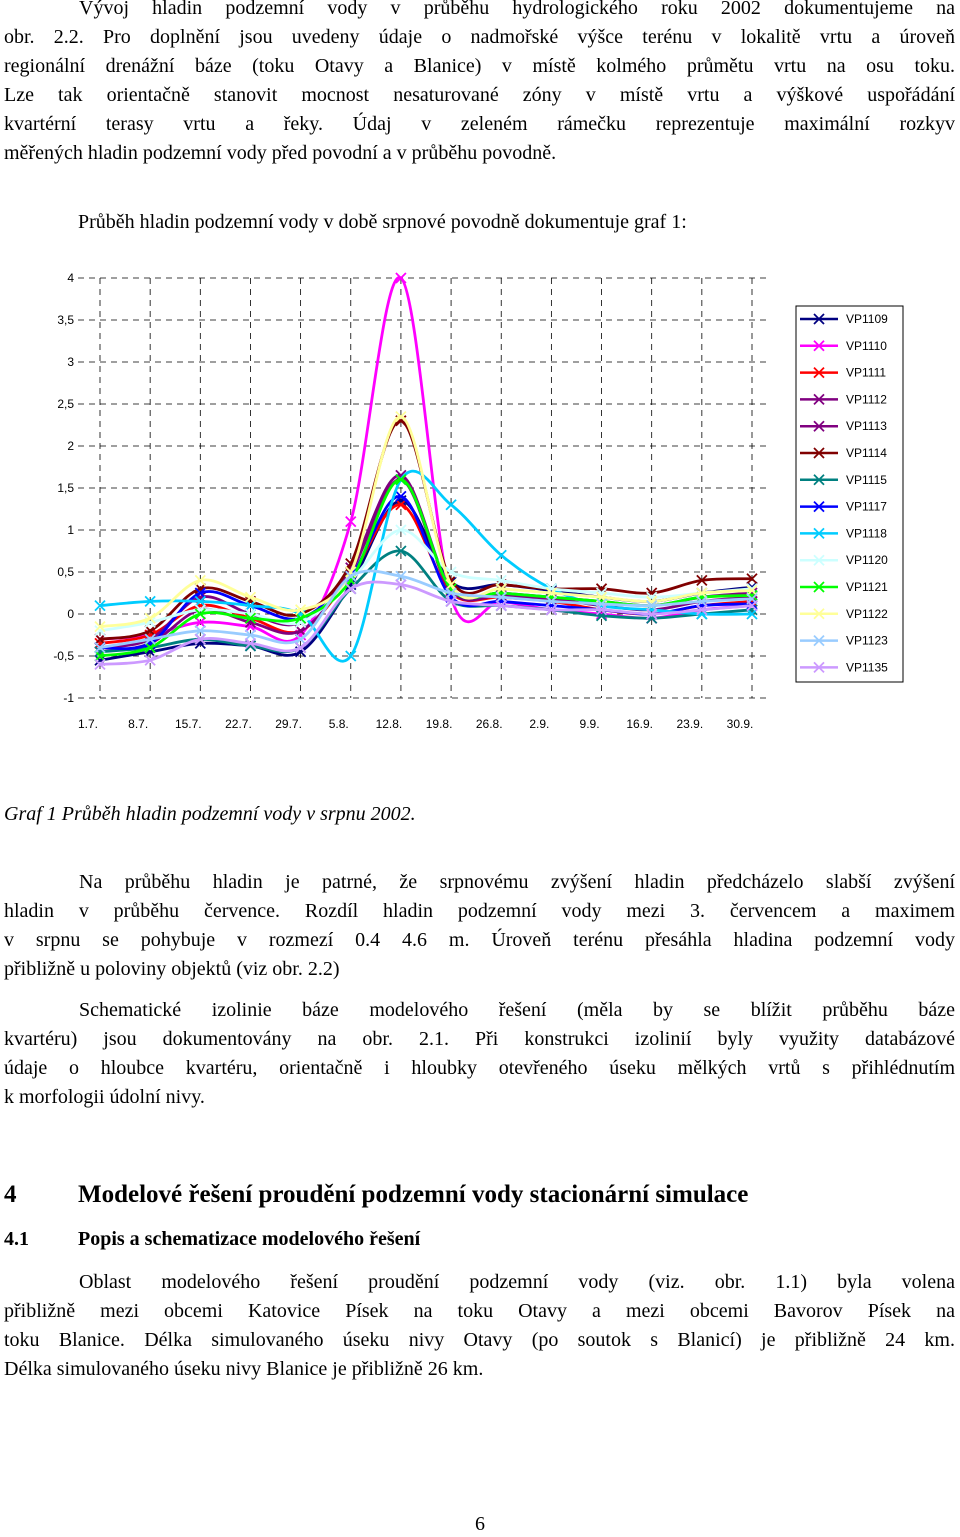  I want to click on series-vp1118, so click(426, 566).